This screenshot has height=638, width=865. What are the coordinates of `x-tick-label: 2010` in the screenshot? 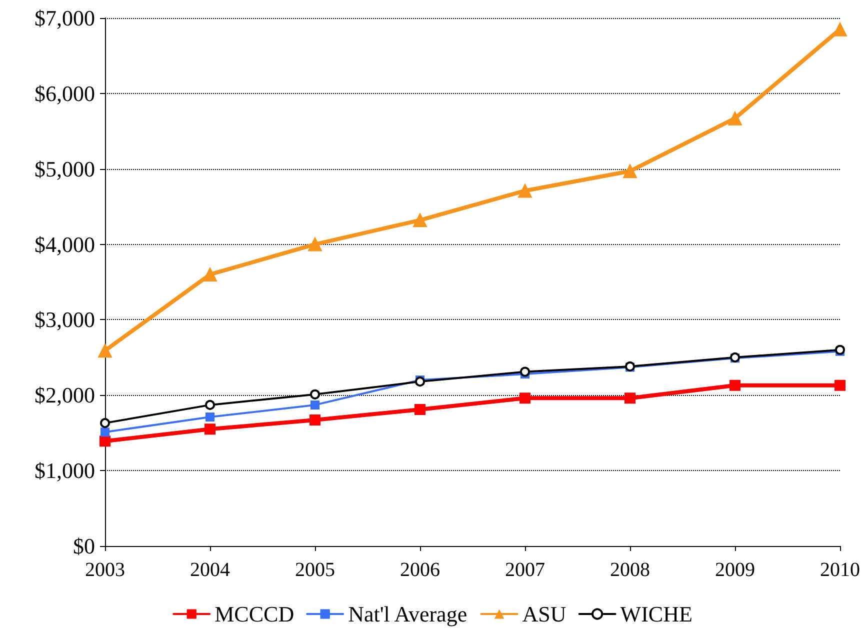 It's located at (840, 570).